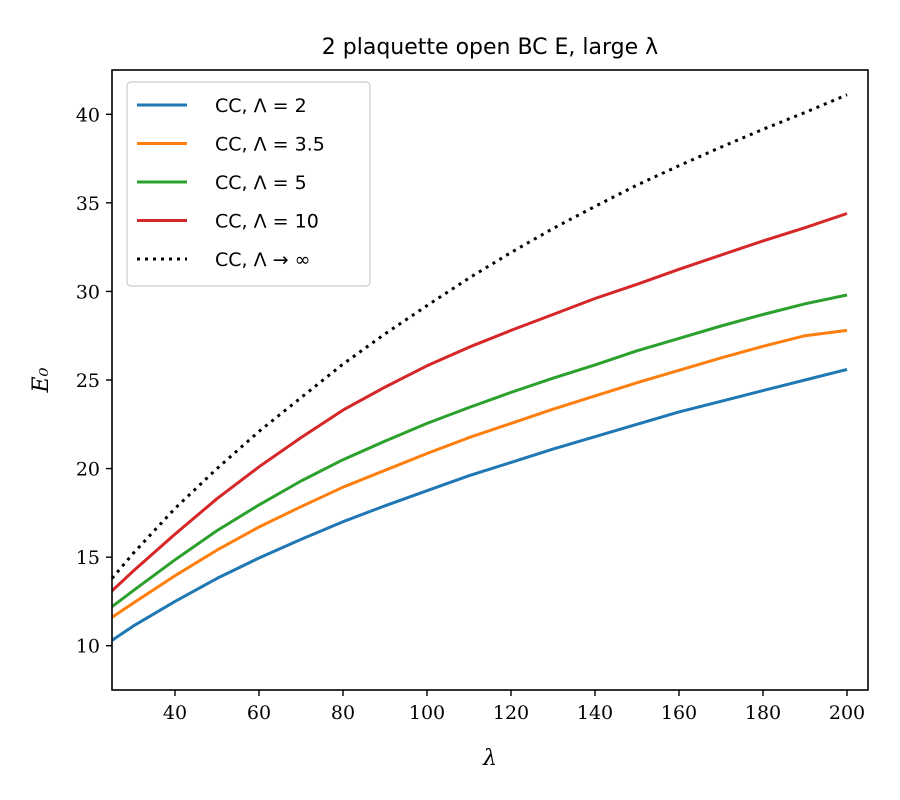 The width and height of the screenshot is (900, 800). What do you see at coordinates (262, 260) in the screenshot?
I see `legend-label: CC, Λ → ∞` at bounding box center [262, 260].